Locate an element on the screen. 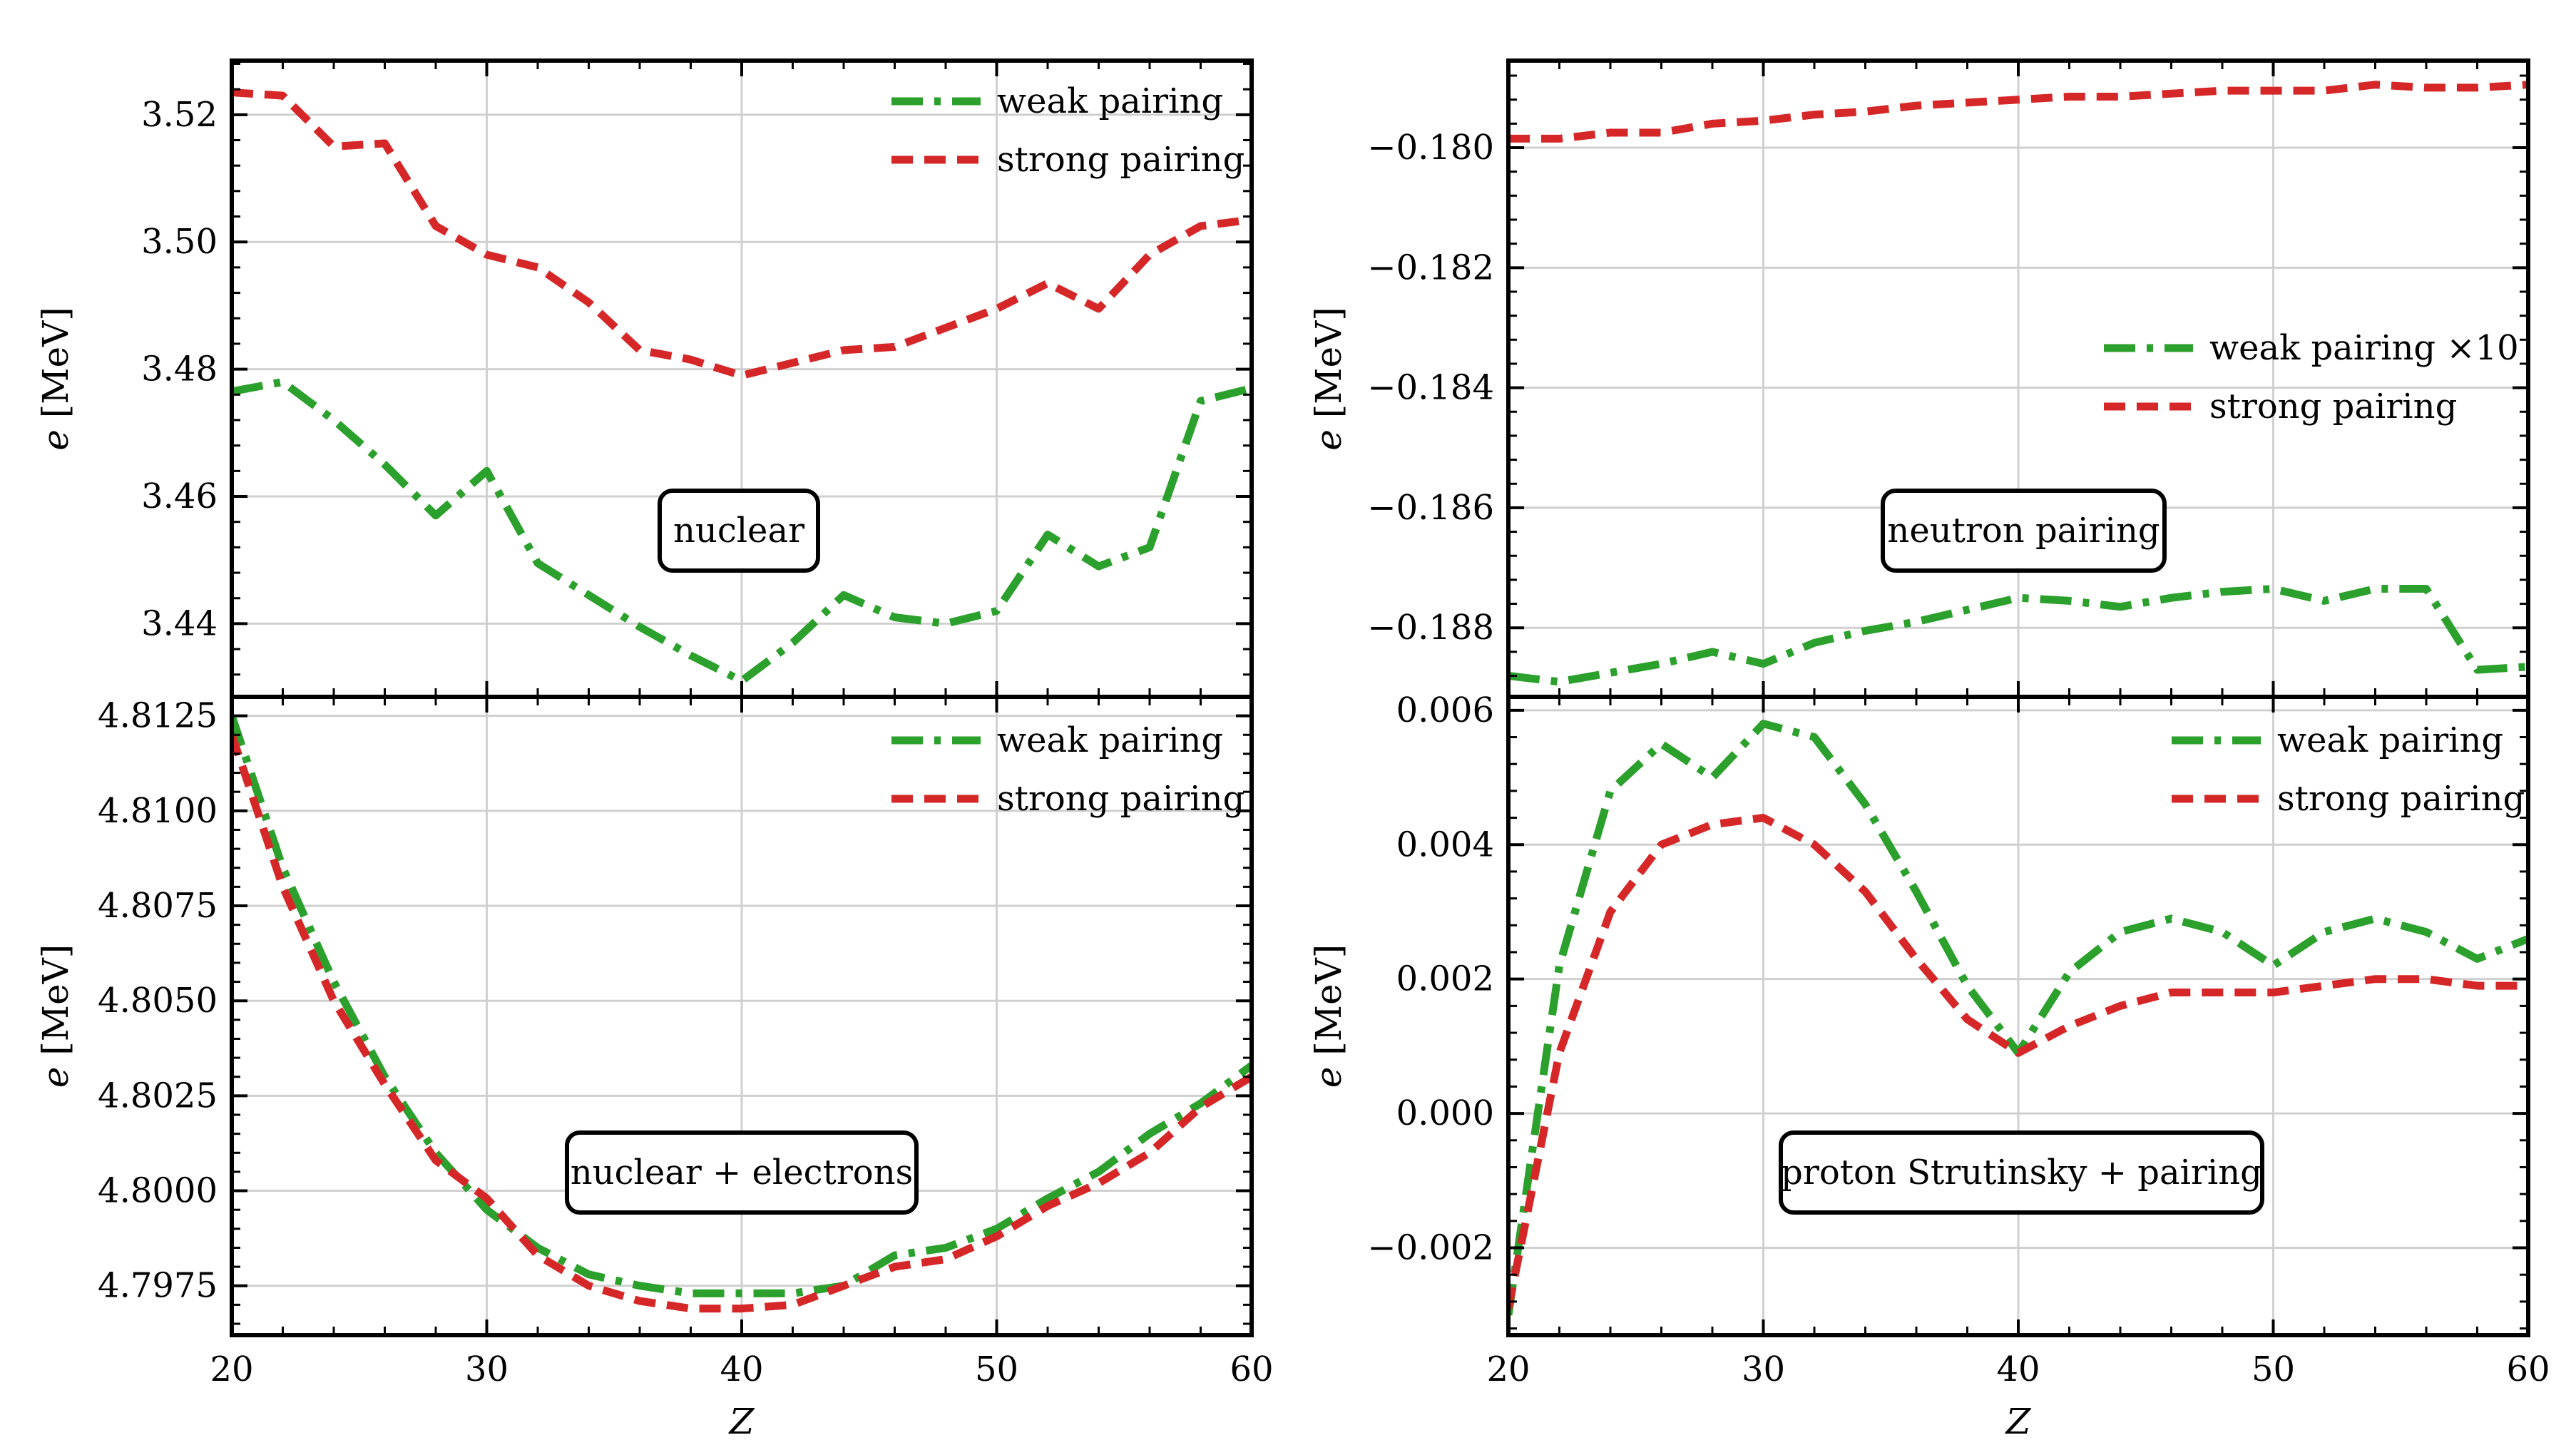 This screenshot has height=1450, width=2576. y-tick-label: 4.8025 is located at coordinates (158, 1095).